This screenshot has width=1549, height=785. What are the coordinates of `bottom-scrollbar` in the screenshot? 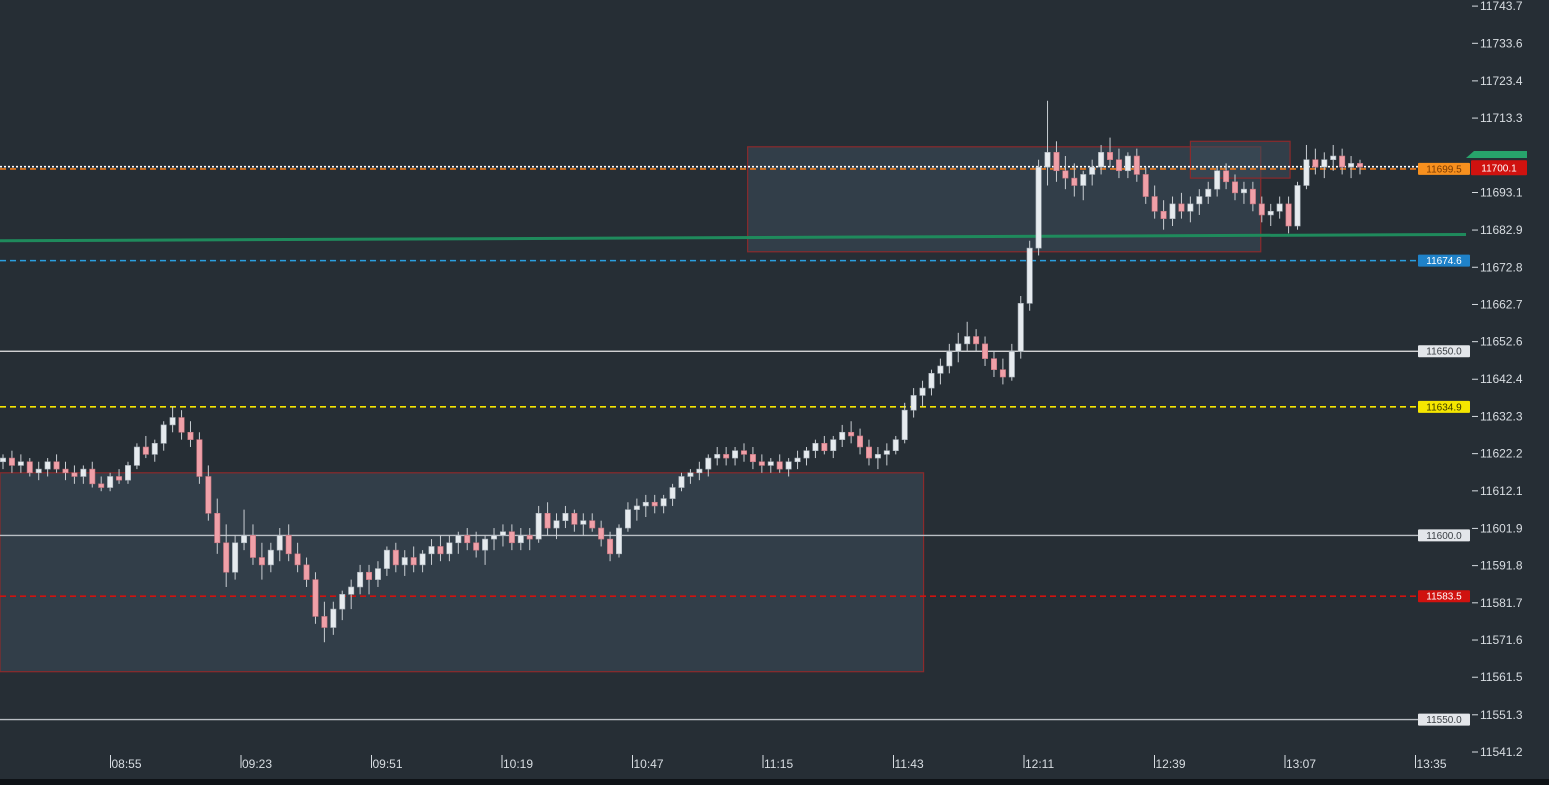 It's located at (774, 782).